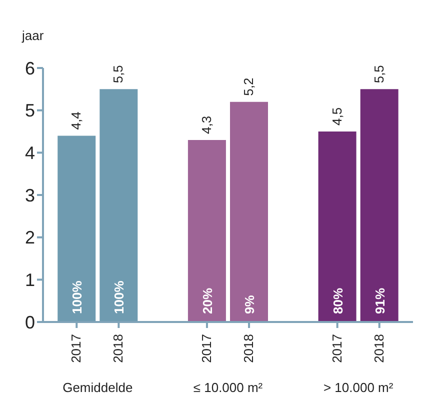 The height and width of the screenshot is (410, 431). Describe the element at coordinates (29, 280) in the screenshot. I see `y-tick-label: 1` at that location.